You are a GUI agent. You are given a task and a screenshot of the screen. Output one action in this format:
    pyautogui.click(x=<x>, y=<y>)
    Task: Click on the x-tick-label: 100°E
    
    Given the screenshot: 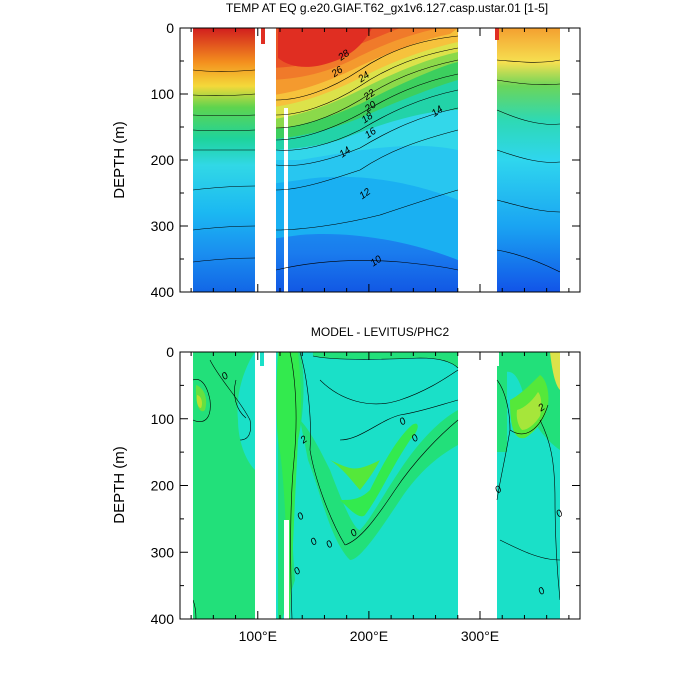 What is the action you would take?
    pyautogui.click(x=258, y=636)
    